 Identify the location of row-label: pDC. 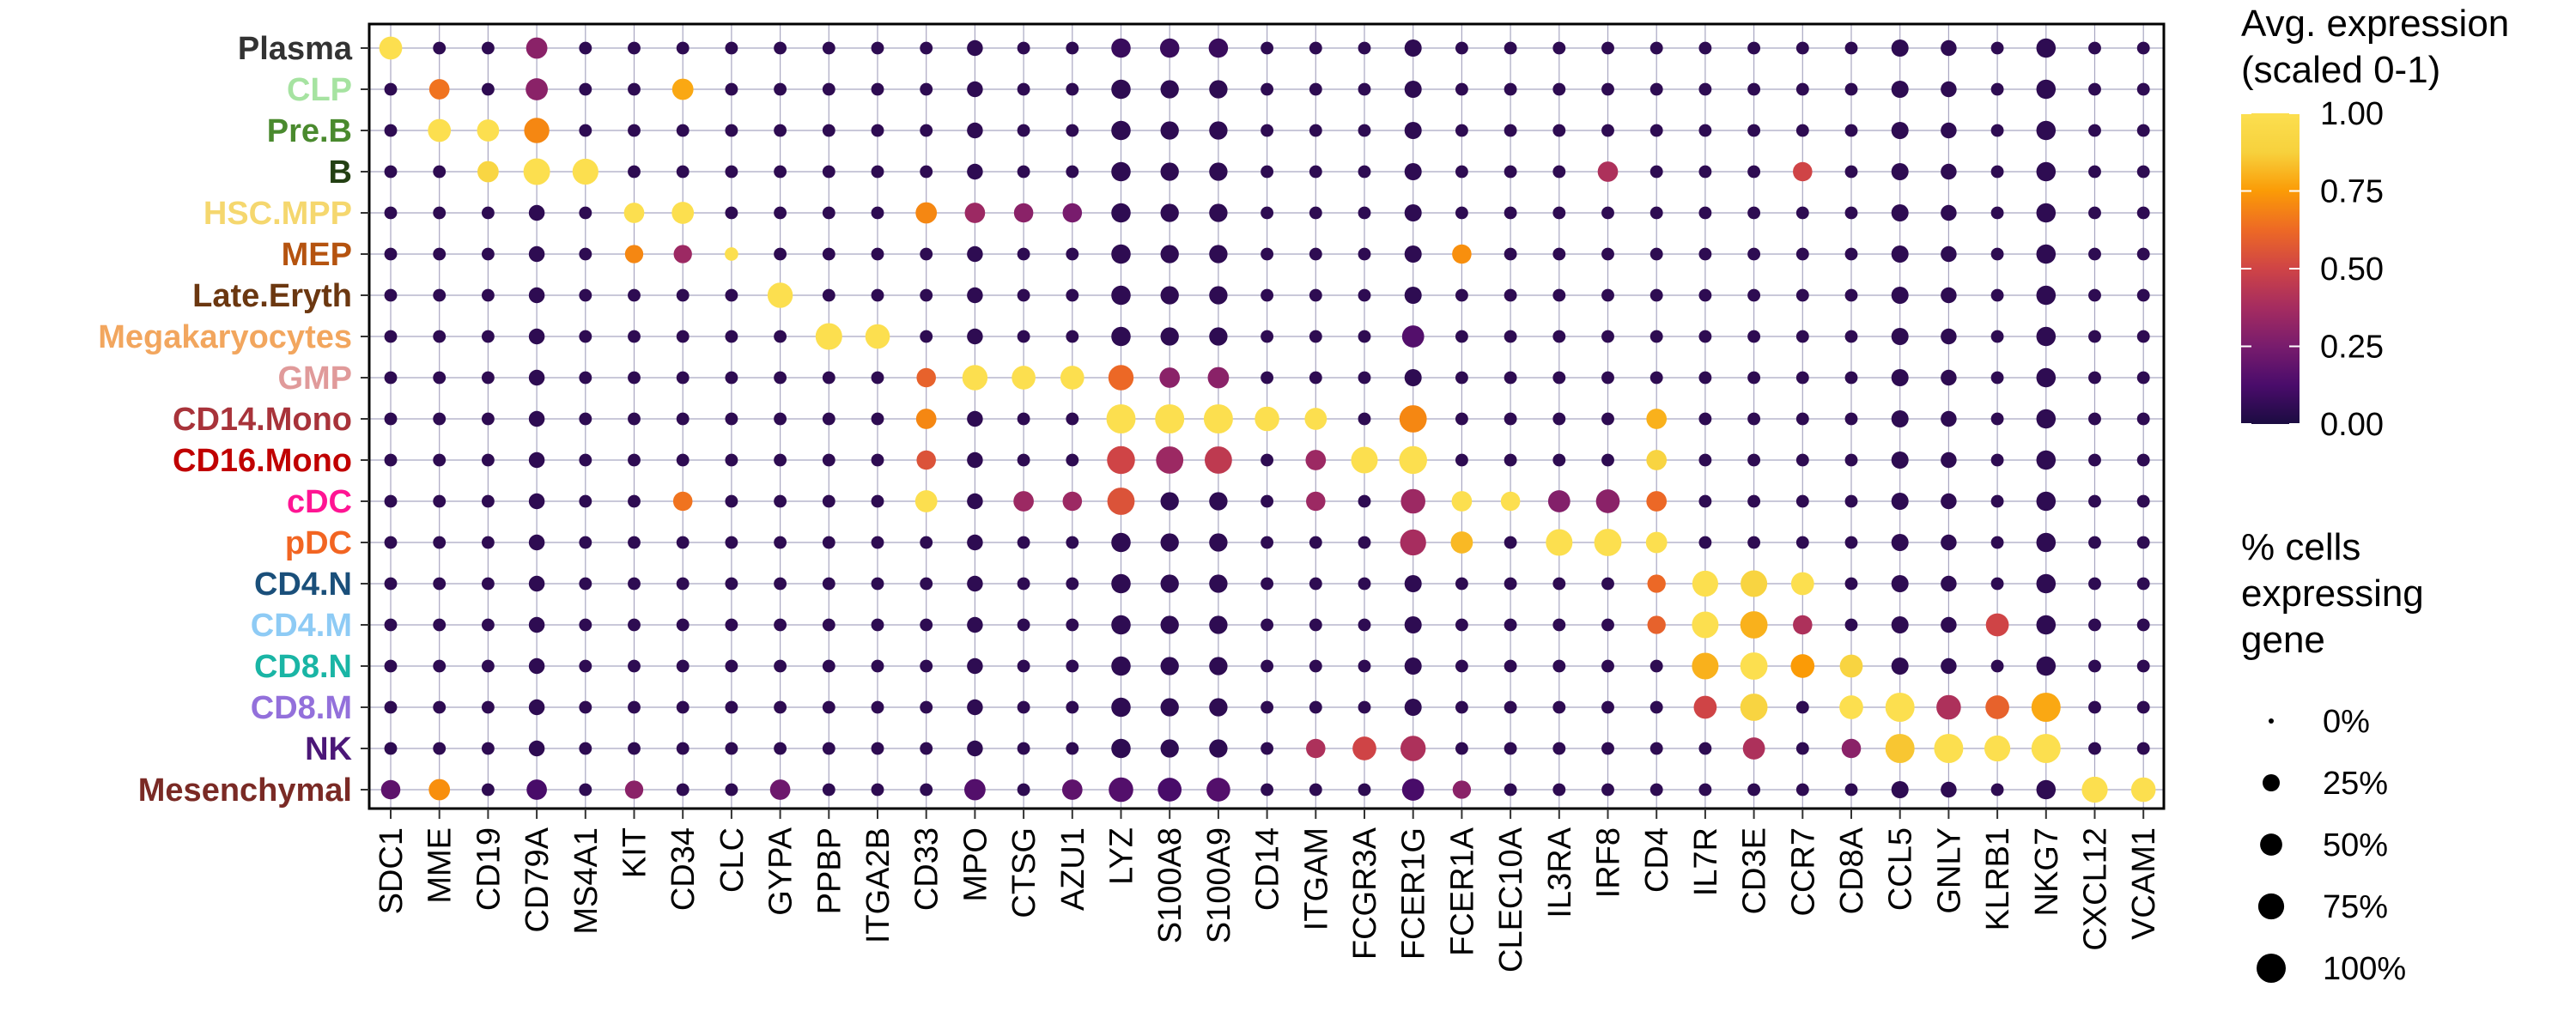
(318, 543).